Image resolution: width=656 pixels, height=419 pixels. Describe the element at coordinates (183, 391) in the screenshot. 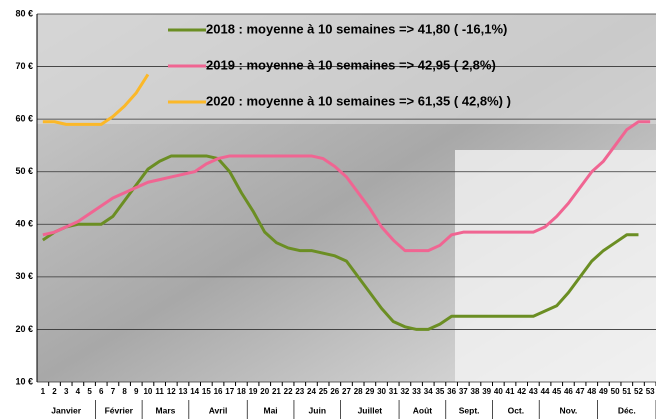

I see `x-tick-label: 13` at that location.